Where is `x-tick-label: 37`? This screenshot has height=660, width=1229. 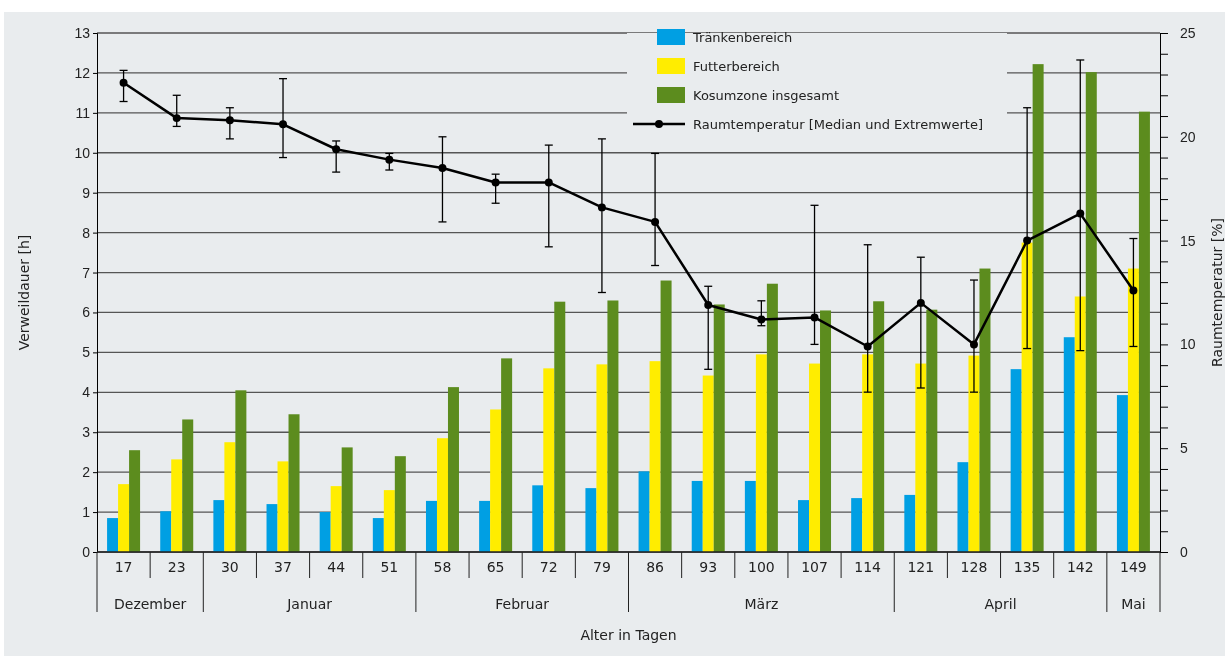 x-tick-label: 37 is located at coordinates (283, 567).